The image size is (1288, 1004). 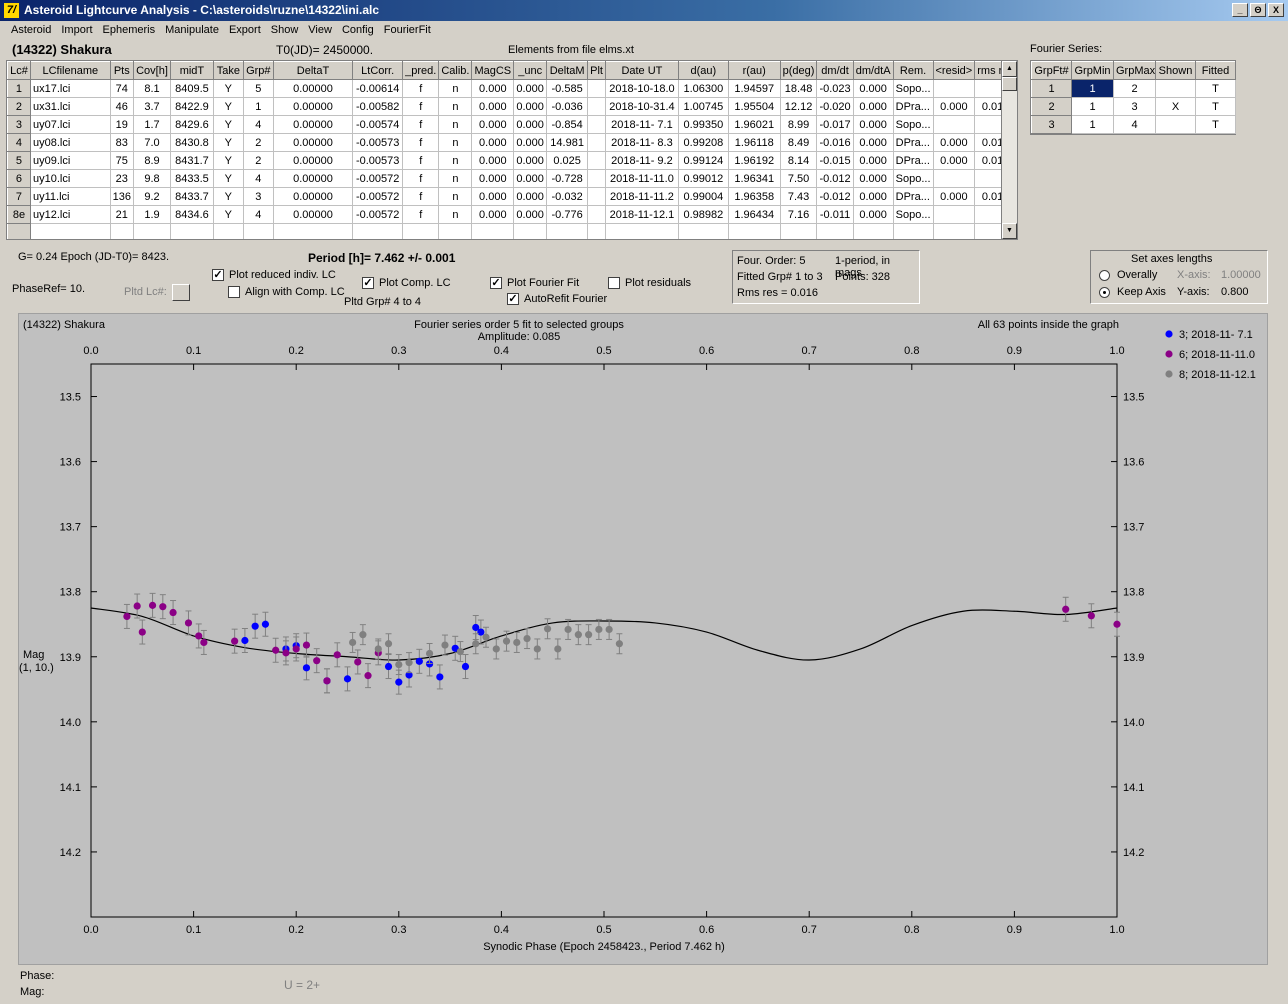 I want to click on table-cell: 1.9, so click(x=151, y=214).